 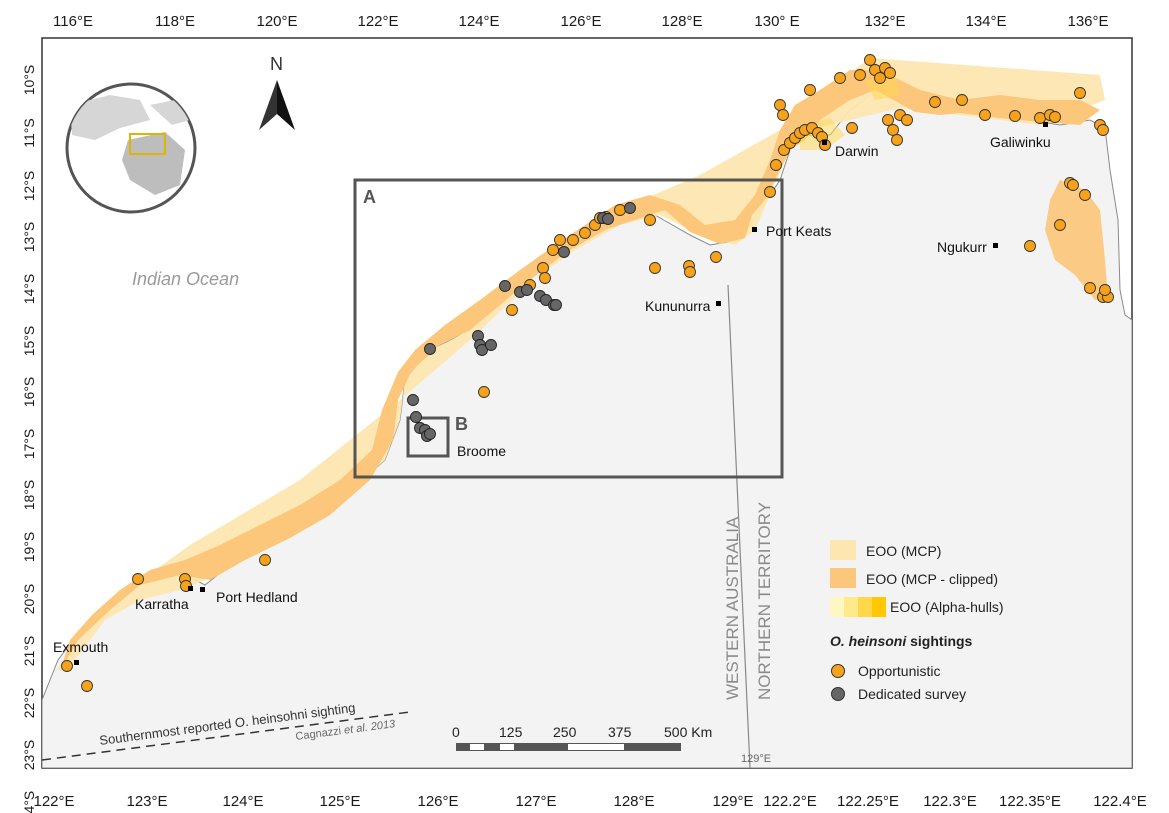 I want to click on top-lon-tick: 122°E, so click(x=377, y=21).